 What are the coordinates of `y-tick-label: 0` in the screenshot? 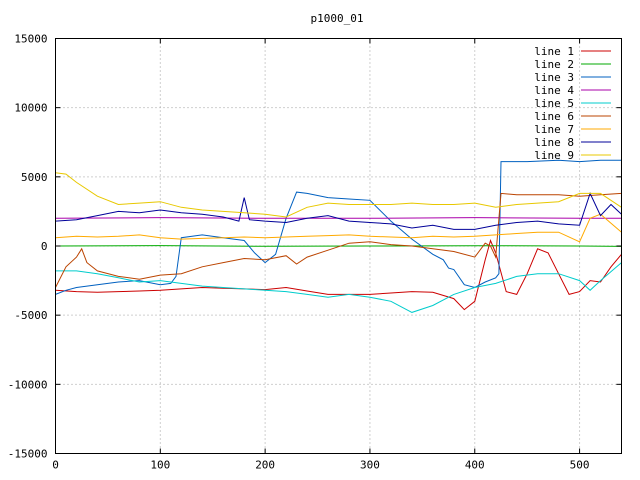 It's located at (44, 246).